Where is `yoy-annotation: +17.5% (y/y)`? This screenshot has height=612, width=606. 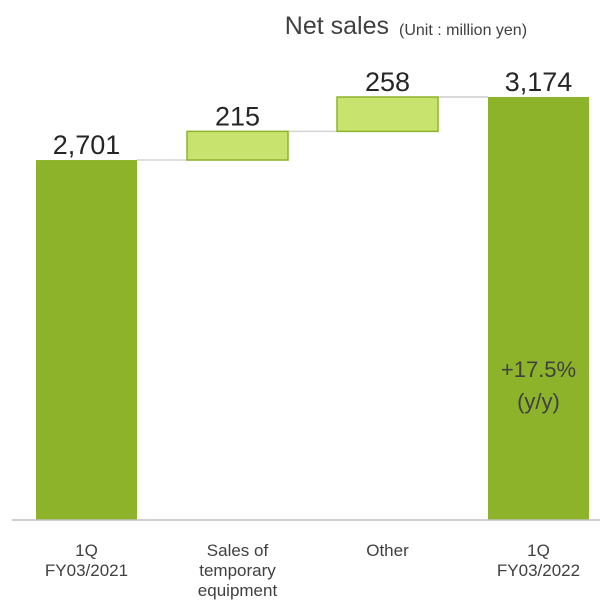
yoy-annotation: +17.5% (y/y) is located at coordinates (538, 385).